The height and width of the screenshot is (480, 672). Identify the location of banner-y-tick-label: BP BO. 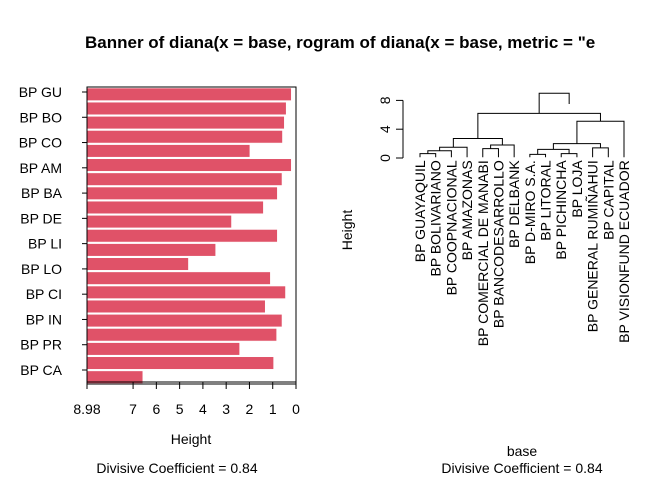
(40, 117).